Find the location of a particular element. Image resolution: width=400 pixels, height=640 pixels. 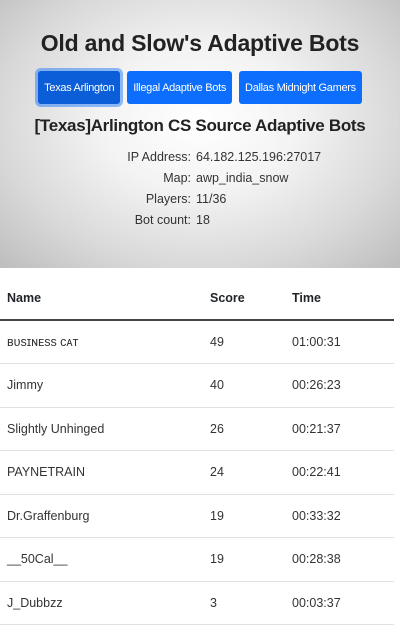

table-row: ʙᴜsɪɴᴇss ᴄᴀᴛ 49 01:00:31 is located at coordinates (197, 342).